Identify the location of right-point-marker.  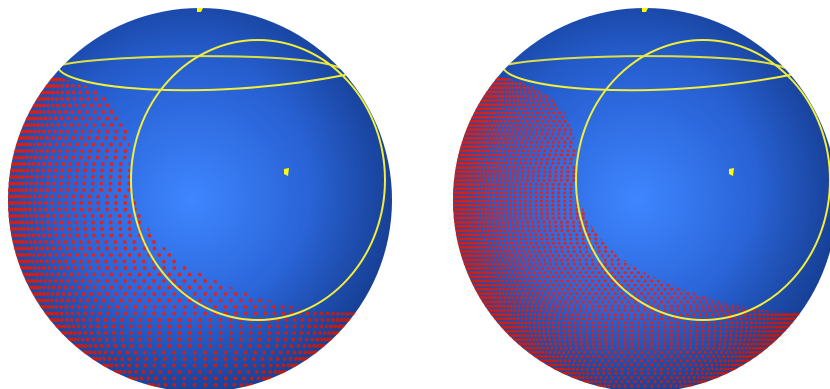
(731, 172).